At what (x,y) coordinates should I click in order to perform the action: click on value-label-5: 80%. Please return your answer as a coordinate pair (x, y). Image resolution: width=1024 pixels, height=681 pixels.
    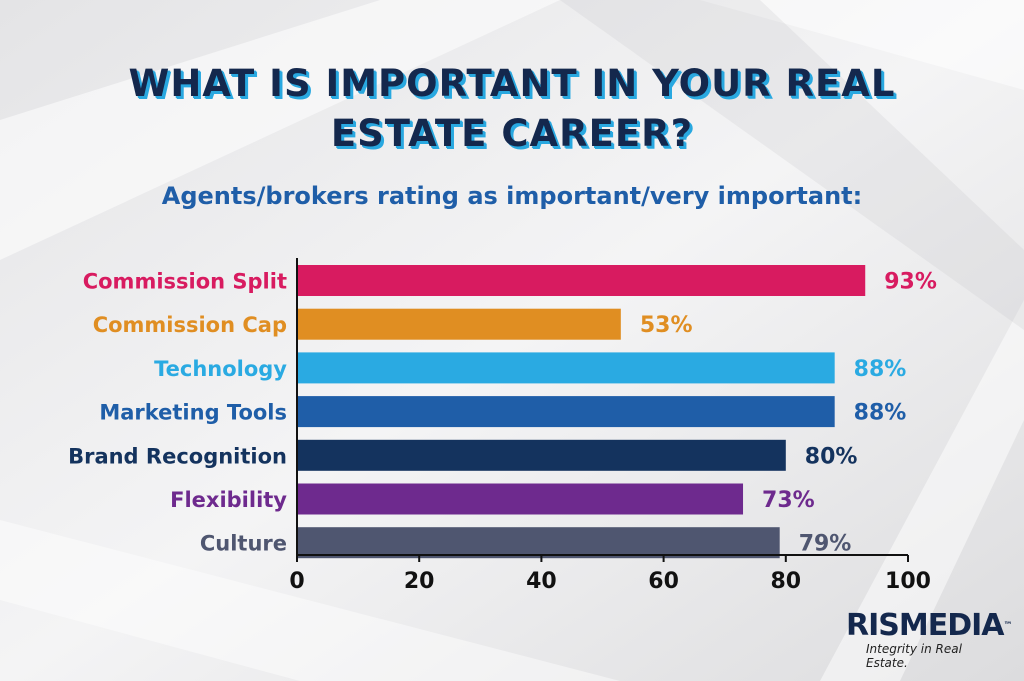
    Looking at the image, I should click on (831, 456).